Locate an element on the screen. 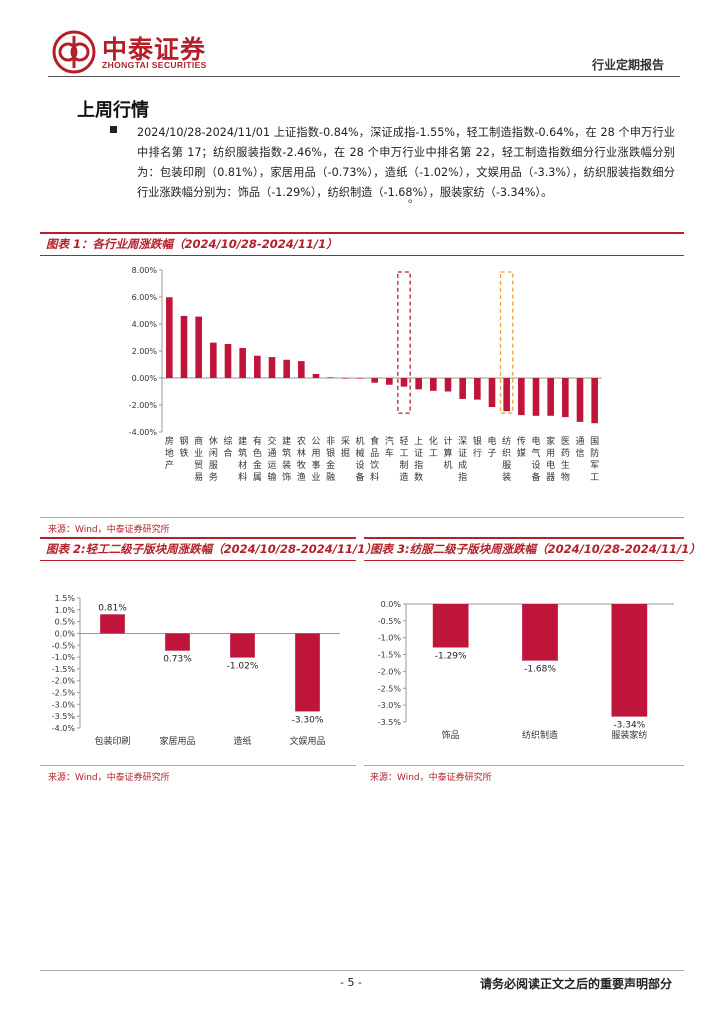 Image resolution: width=724 pixels, height=1024 pixels. fig2-title: 图表 2:轻工二级子版块周涨跌幅（2024/10/28-2024/11/1） is located at coordinates (211, 549).